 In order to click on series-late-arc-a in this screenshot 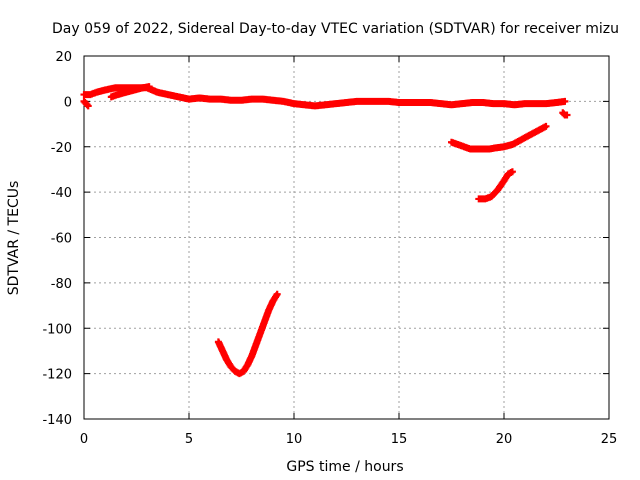, I will do `click(499, 137)`.